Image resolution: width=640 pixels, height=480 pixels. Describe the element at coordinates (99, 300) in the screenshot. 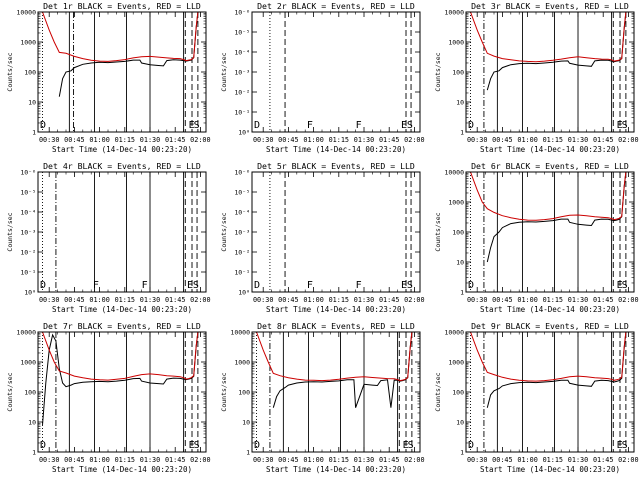

I see `x-tick-label: 01:00` at that location.